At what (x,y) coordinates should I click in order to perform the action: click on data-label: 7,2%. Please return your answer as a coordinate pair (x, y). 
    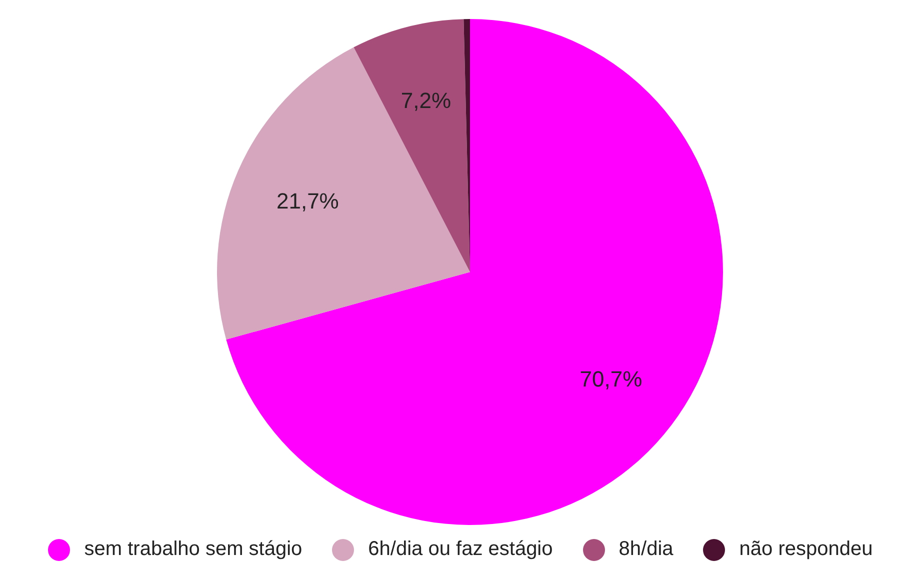
    Looking at the image, I should click on (426, 100).